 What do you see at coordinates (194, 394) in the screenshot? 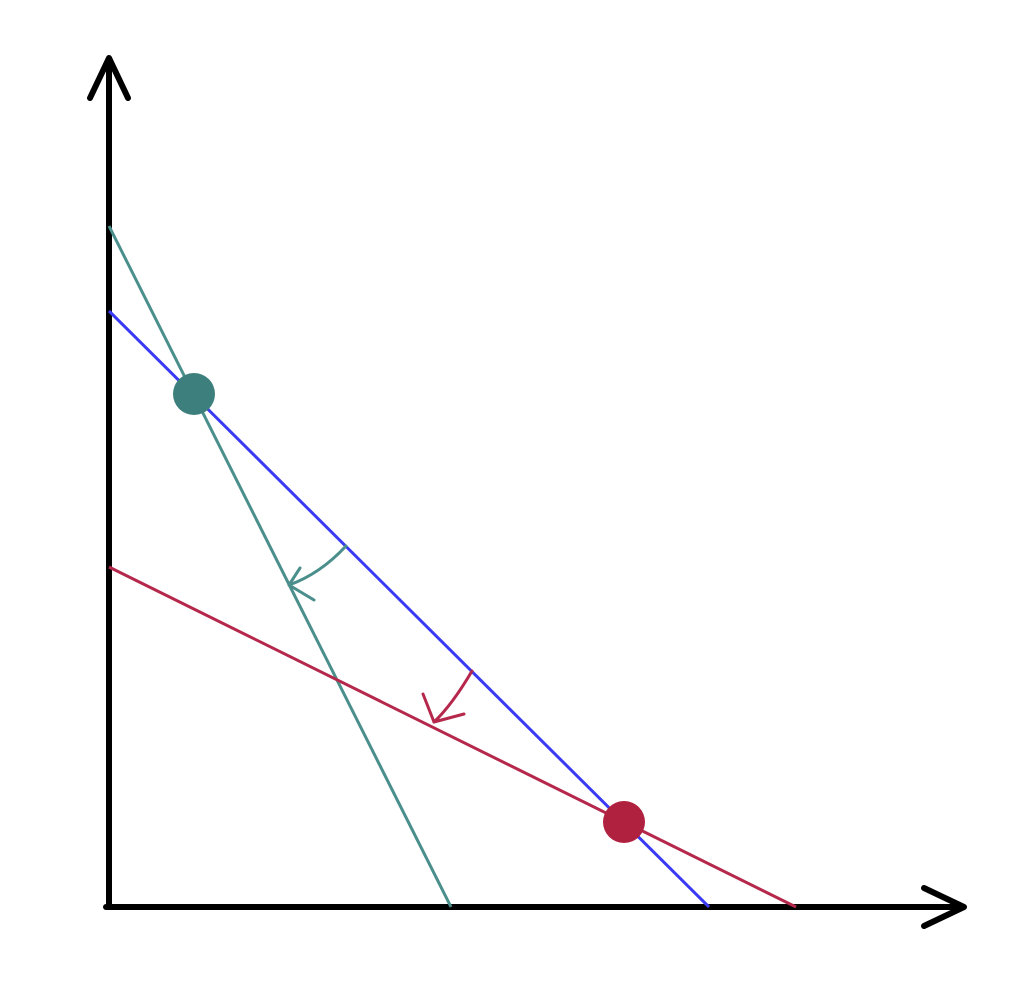
I see `teal-point` at bounding box center [194, 394].